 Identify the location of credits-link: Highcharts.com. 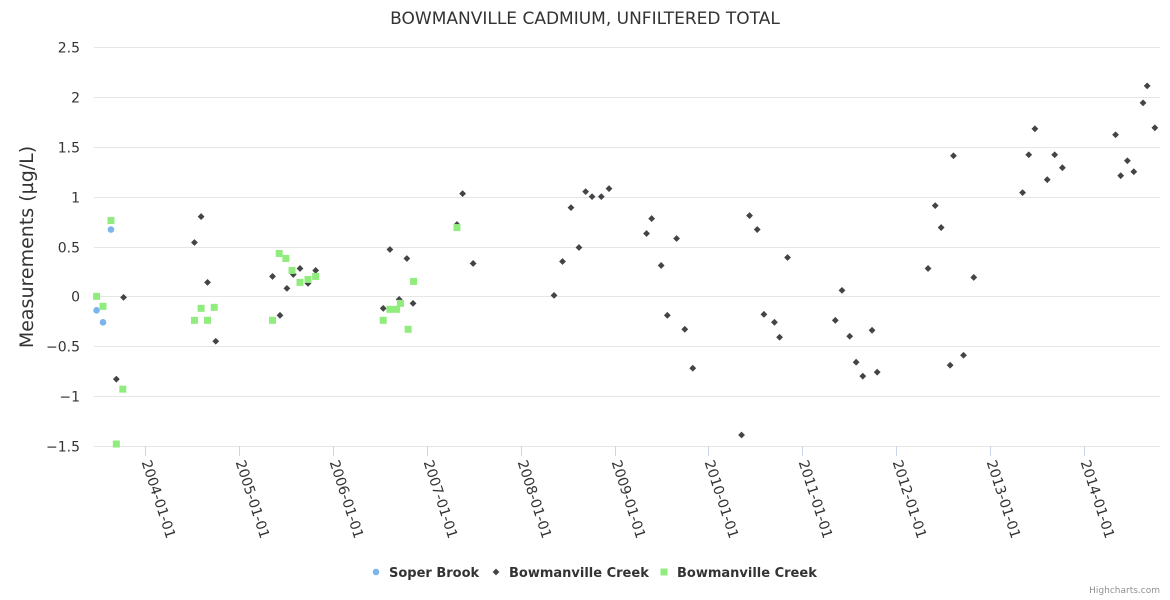
(1124, 591).